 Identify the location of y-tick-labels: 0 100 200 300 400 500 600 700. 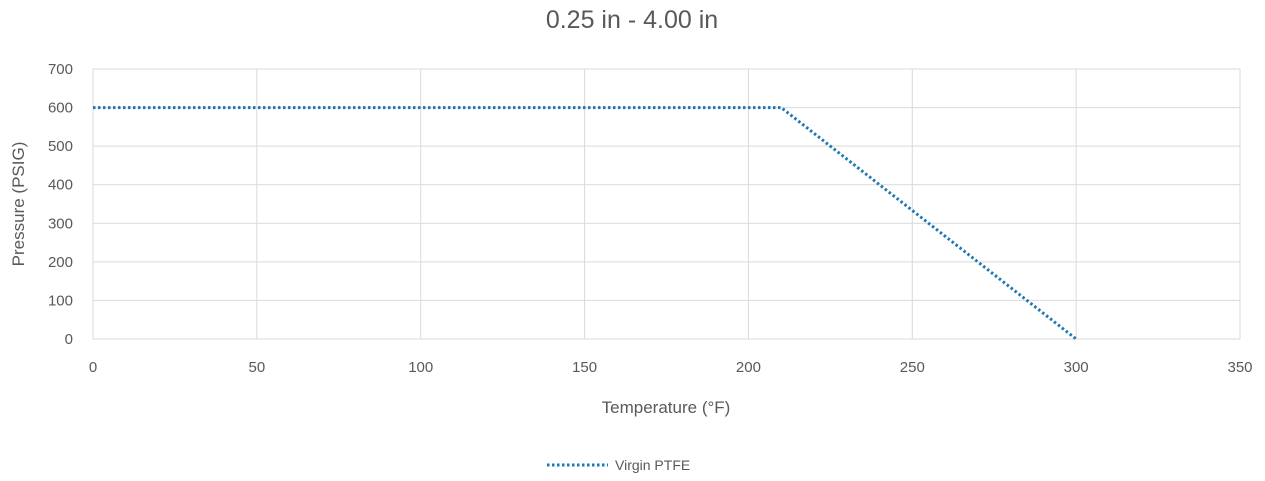
(60, 204).